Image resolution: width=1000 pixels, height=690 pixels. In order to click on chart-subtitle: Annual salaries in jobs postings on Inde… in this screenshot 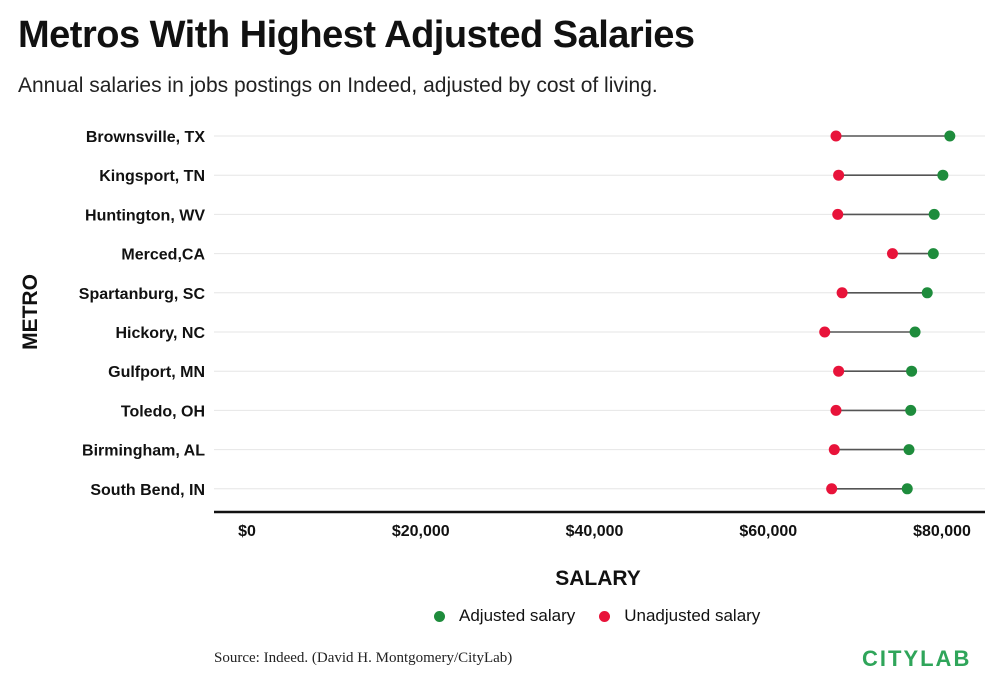, I will do `click(338, 85)`.